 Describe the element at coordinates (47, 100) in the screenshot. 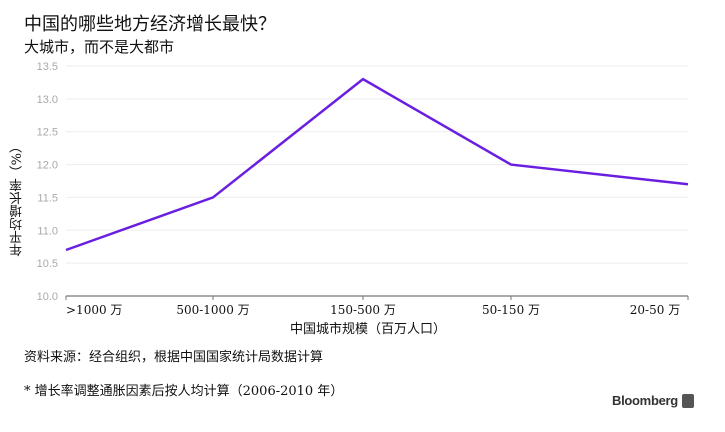

I see `y-tick-label: 13.0` at that location.